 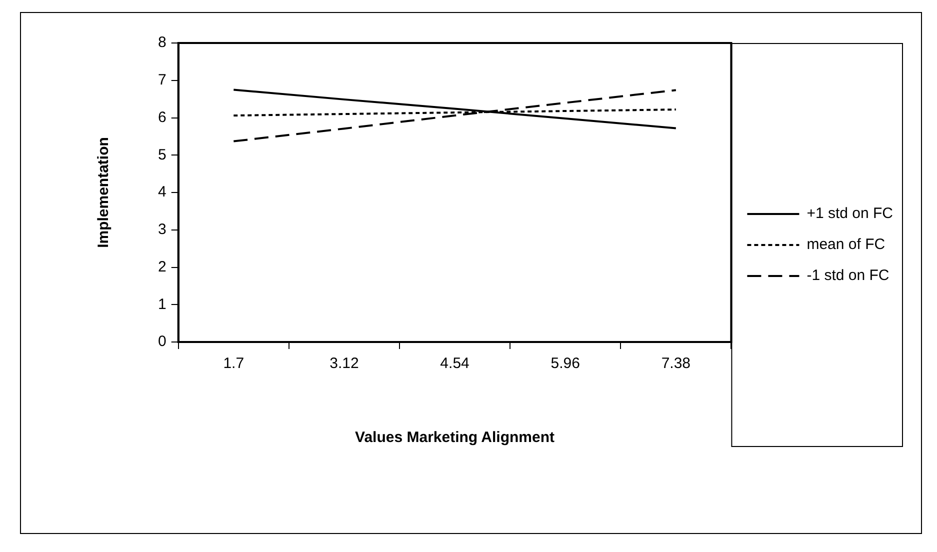 I want to click on y-tick-label: 1, so click(x=162, y=304).